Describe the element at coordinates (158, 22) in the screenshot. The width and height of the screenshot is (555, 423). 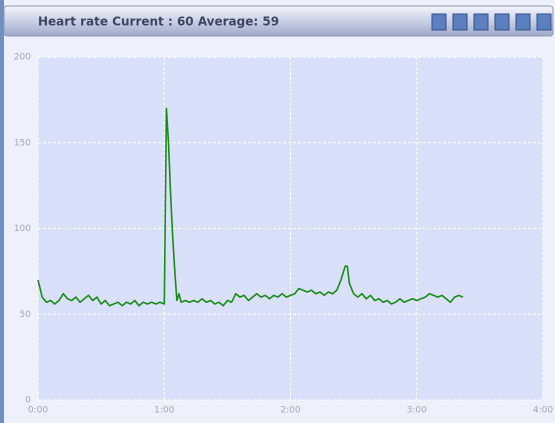
I see `chart-title: Heart rate Current : 60 Average: 59` at that location.